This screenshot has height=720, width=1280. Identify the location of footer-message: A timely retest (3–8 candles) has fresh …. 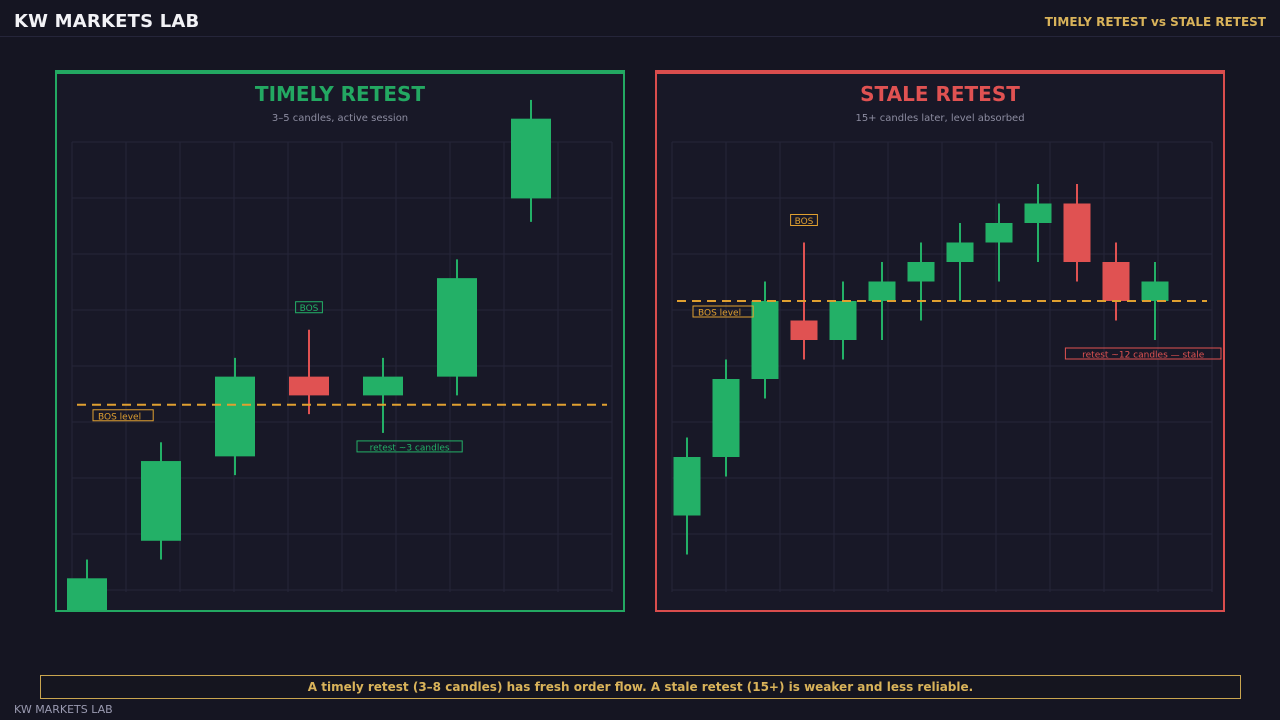
(640, 687).